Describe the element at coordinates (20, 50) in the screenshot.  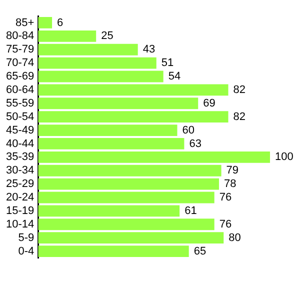
I see `y-tick-label: 75-79` at that location.